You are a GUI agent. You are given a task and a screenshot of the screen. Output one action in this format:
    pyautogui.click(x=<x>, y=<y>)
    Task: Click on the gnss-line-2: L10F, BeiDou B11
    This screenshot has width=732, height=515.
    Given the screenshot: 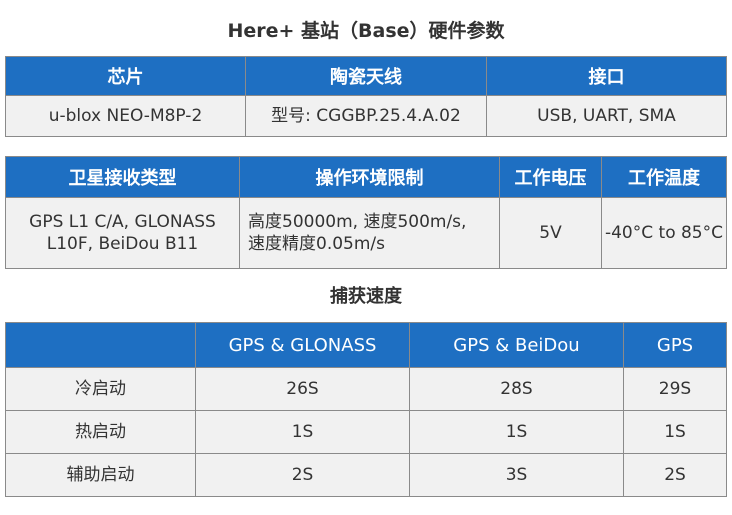 What is the action you would take?
    pyautogui.click(x=122, y=244)
    